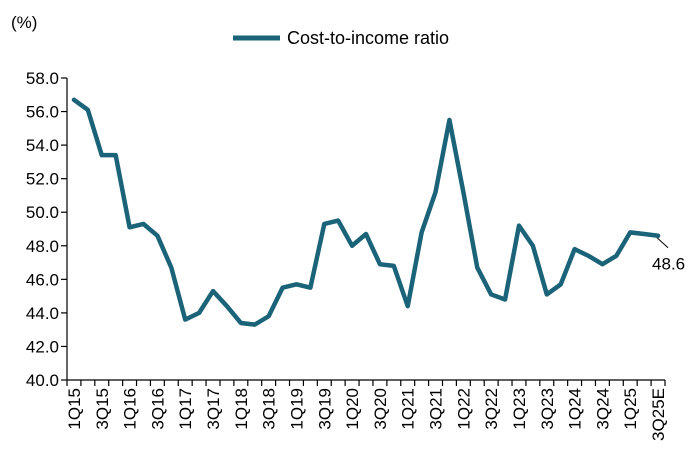 The width and height of the screenshot is (688, 459). What do you see at coordinates (630, 409) in the screenshot?
I see `x-tick-label: 1Q25` at bounding box center [630, 409].